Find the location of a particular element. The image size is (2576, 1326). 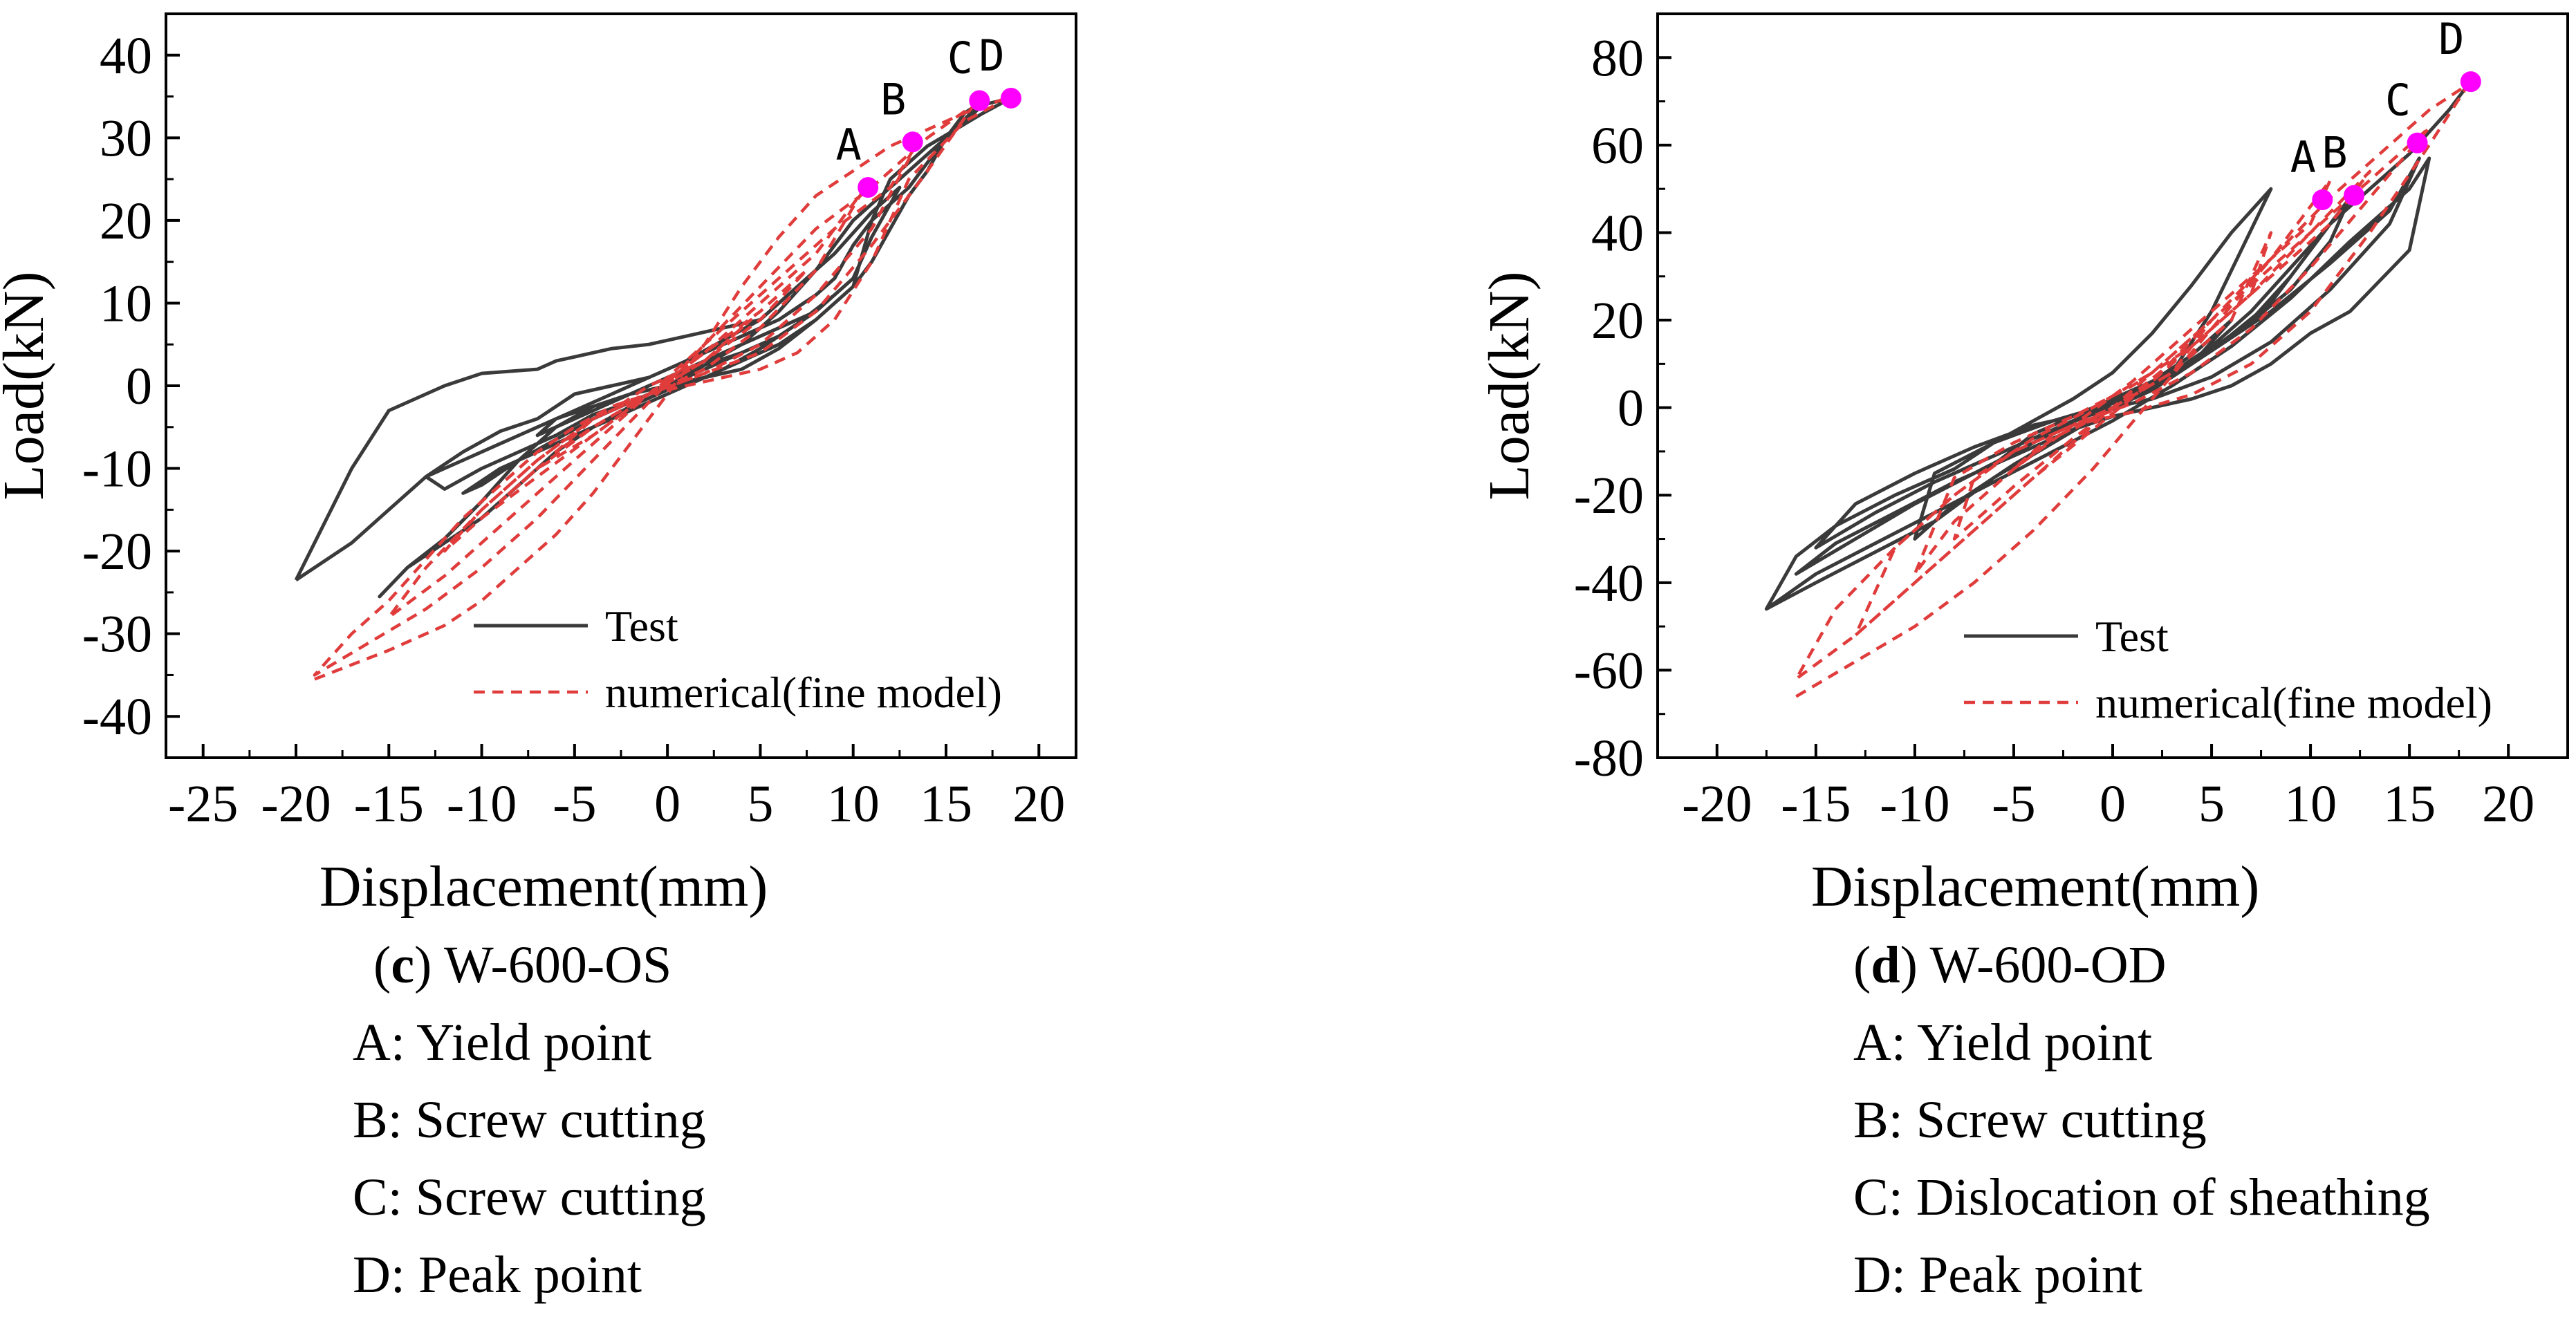

legend-label-numerical-c: numerical(fine model) is located at coordinates (804, 692).